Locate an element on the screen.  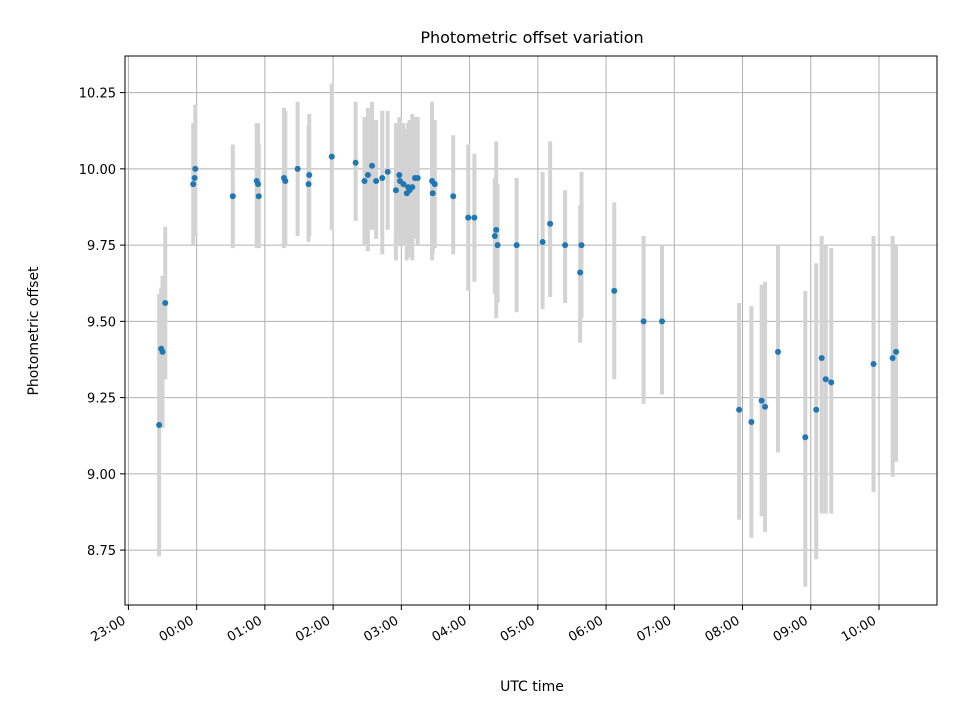
y-tick-label: 9.50 is located at coordinates (101, 322).